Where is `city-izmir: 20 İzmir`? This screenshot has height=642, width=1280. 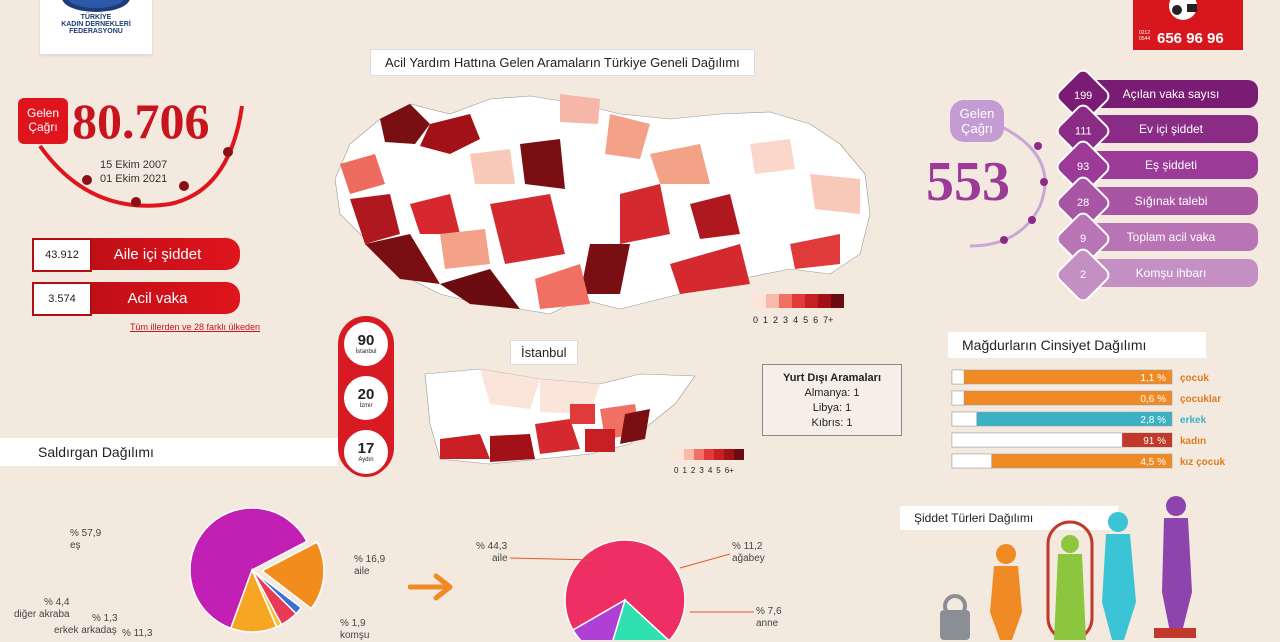 city-izmir: 20 İzmir is located at coordinates (366, 398).